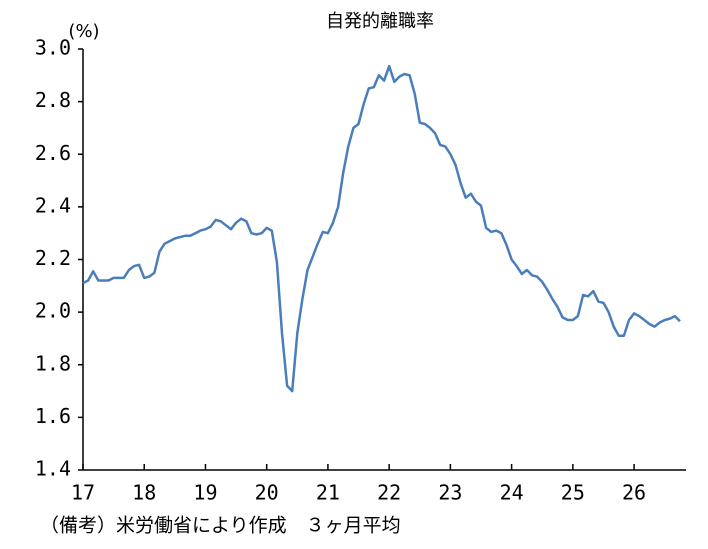 The height and width of the screenshot is (549, 708). What do you see at coordinates (53, 153) in the screenshot?
I see `y-tick-label: 2.6` at bounding box center [53, 153].